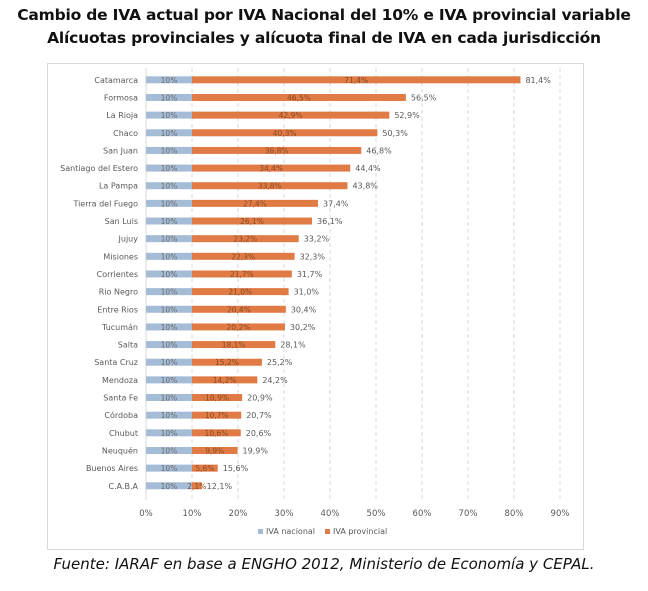 The height and width of the screenshot is (591, 648). Describe the element at coordinates (252, 221) in the screenshot. I see `data-label-provincial: 26,1%` at that location.